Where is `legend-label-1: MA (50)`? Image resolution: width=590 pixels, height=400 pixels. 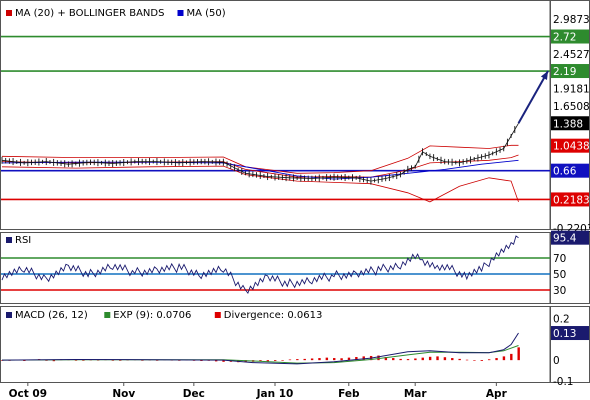
legend-label-1: MA (50) is located at coordinates (206, 13).